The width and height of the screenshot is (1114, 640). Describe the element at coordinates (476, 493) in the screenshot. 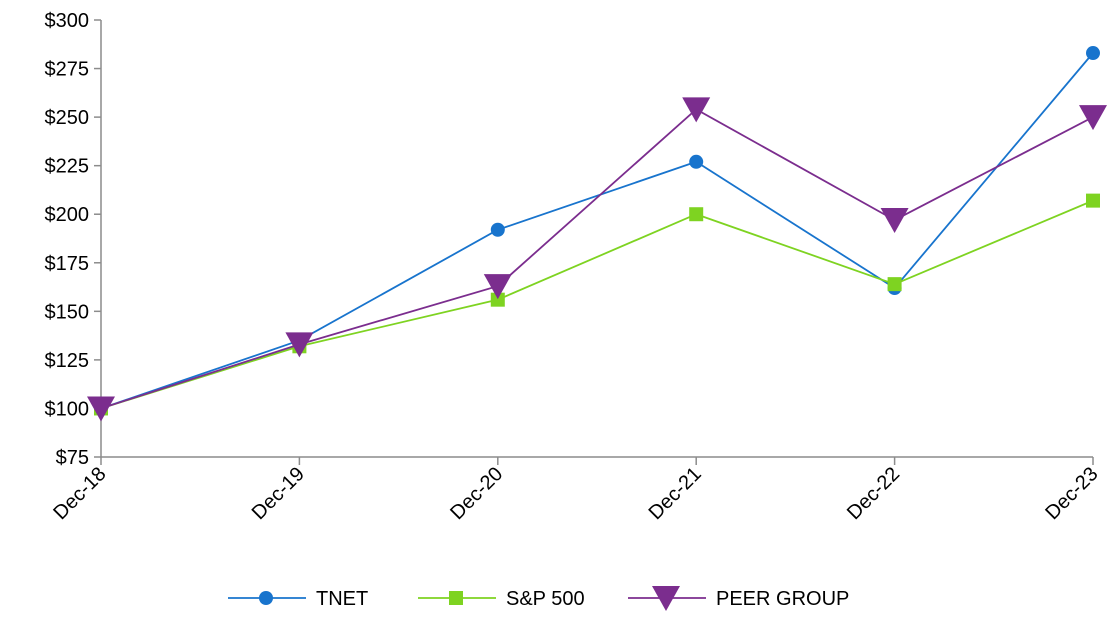

I see `x-tick-label: Dec-20` at that location.